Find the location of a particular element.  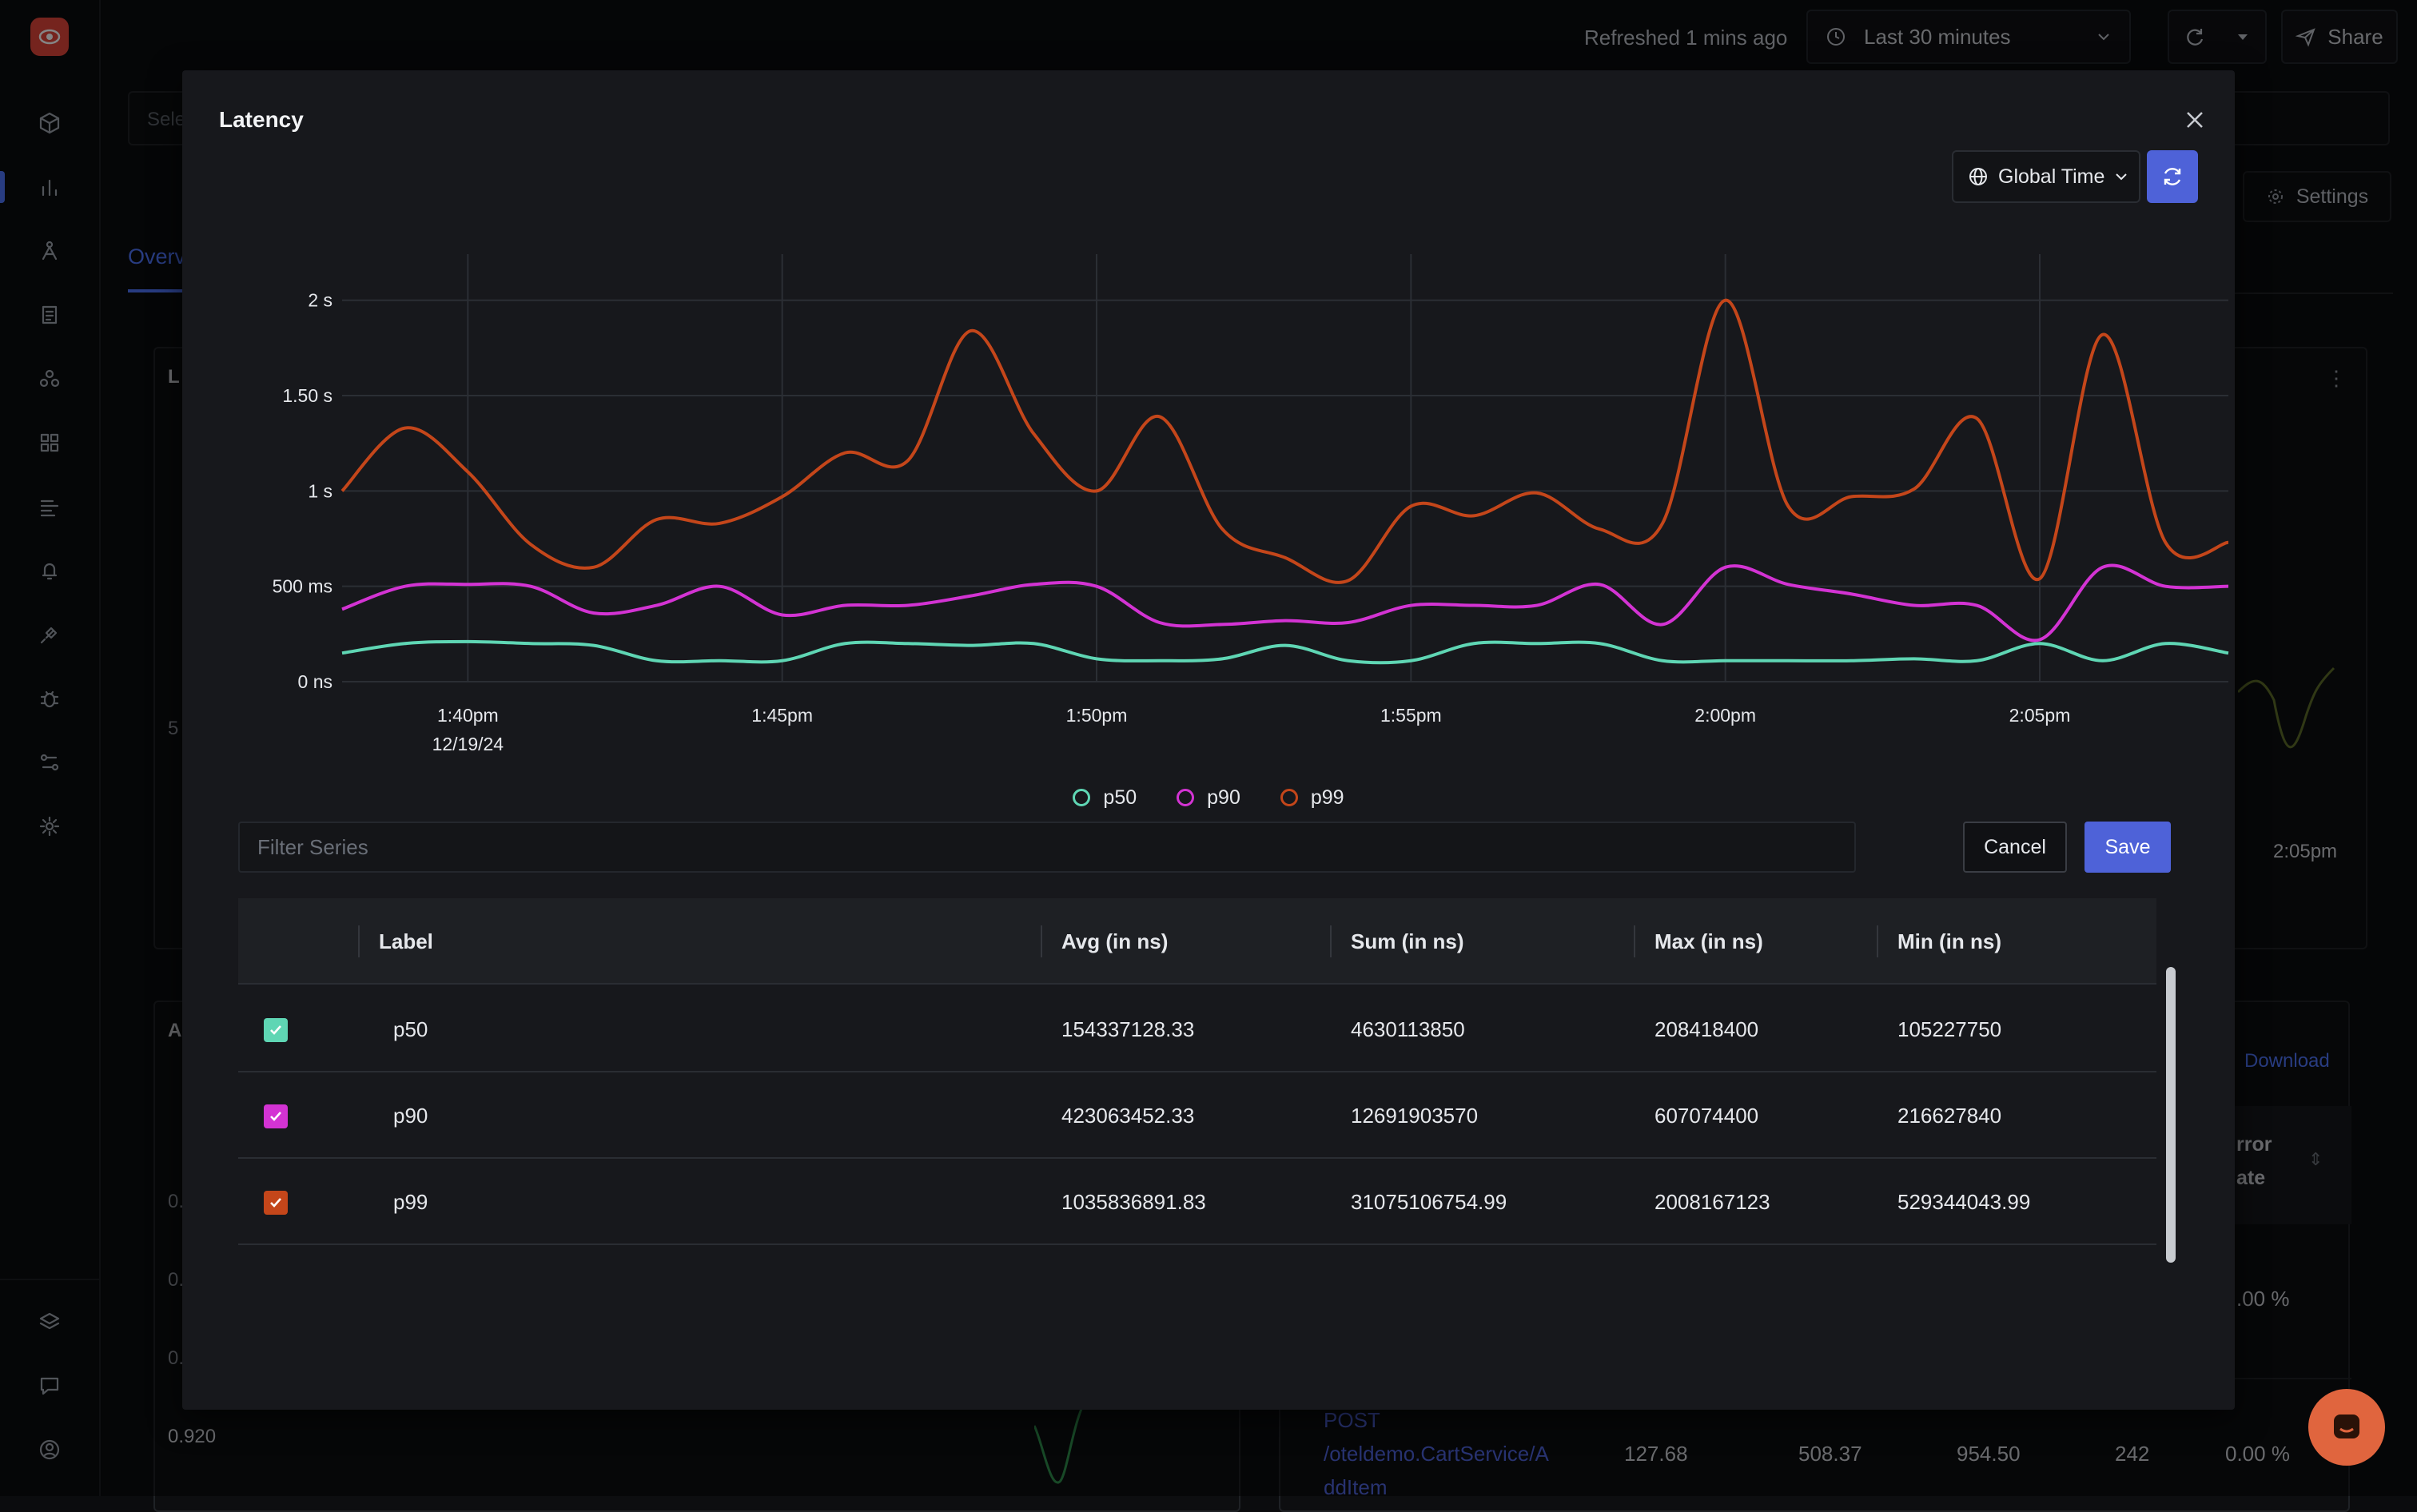

refresh-interval-control is located at coordinates (2217, 37).